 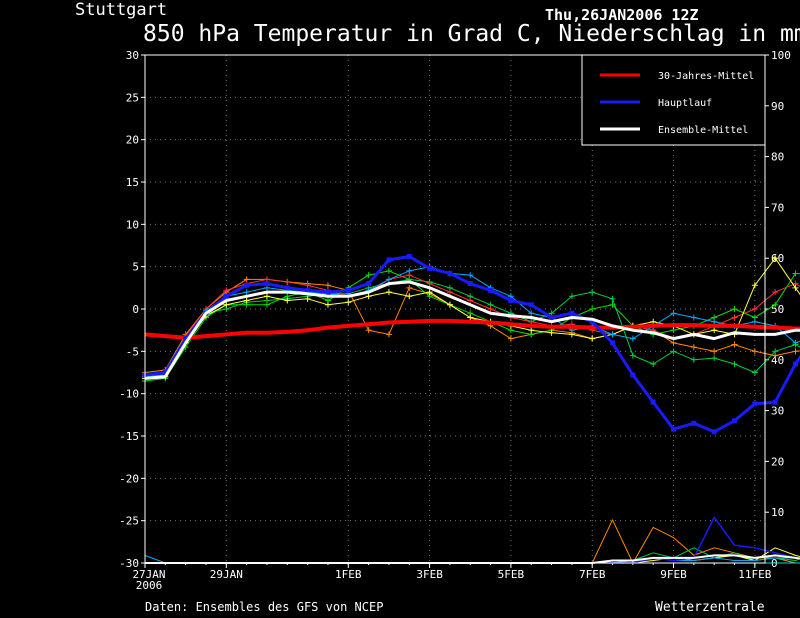 I want to click on y-left-tick-label: 25, so click(x=132, y=97).